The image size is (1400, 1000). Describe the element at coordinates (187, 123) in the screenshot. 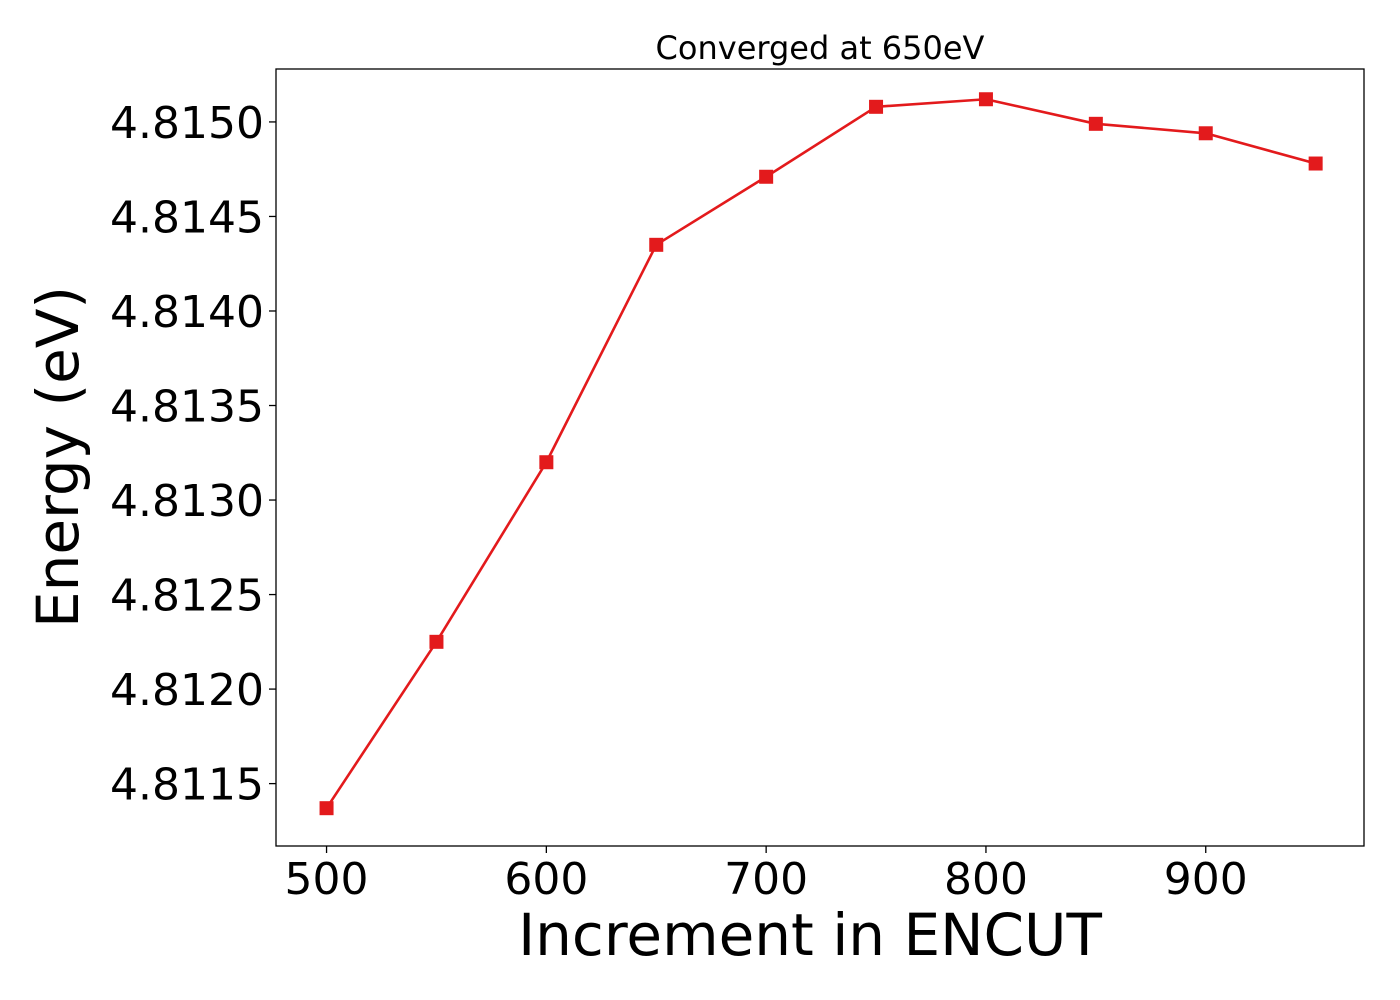

I see `y-tick-label: 4.8150` at that location.